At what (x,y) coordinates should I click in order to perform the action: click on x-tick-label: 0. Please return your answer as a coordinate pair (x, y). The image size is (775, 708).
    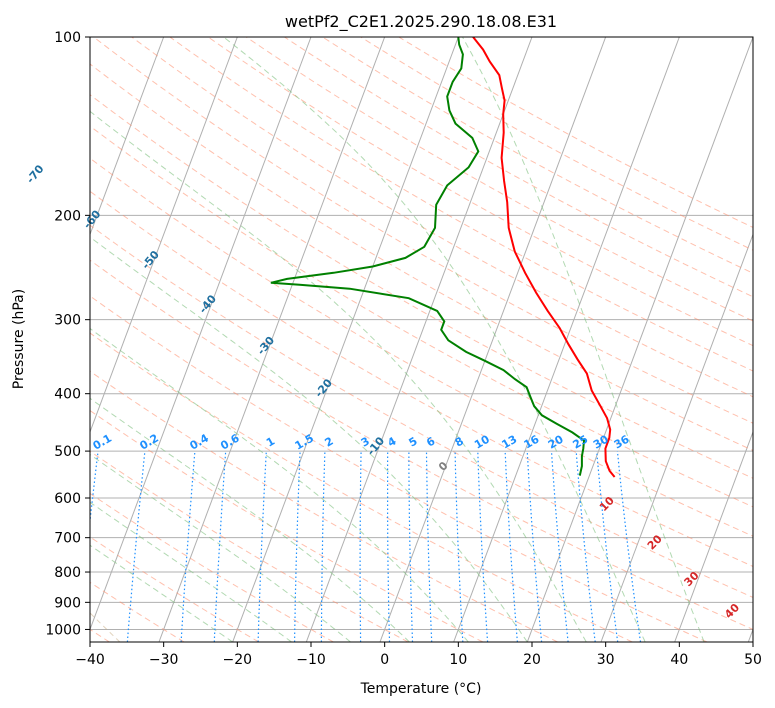
    Looking at the image, I should click on (384, 660).